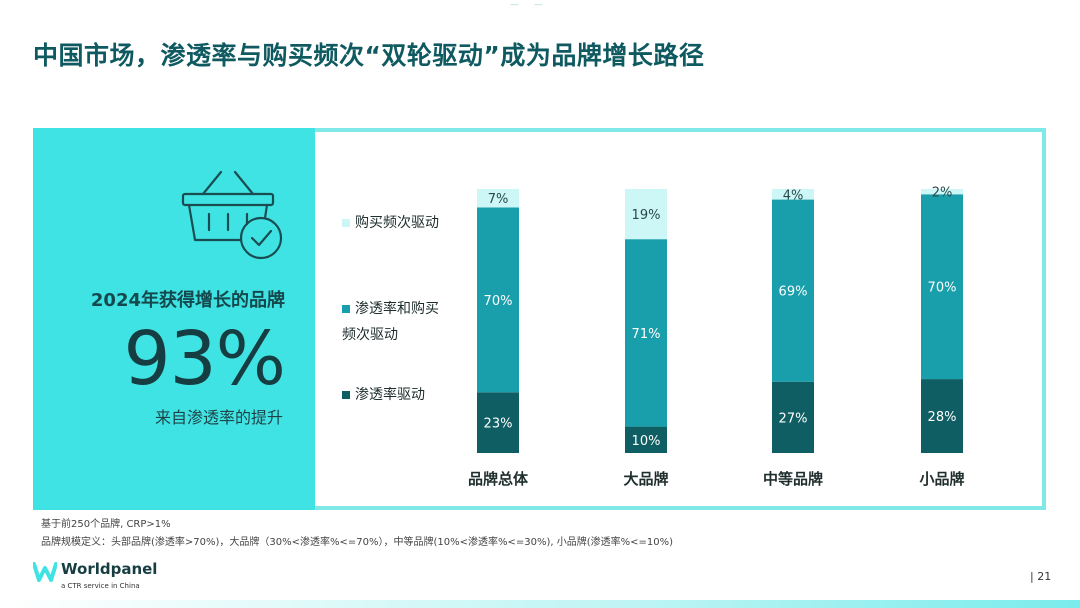 This screenshot has height=608, width=1080. I want to click on data-label-frequency-3: 4%, so click(793, 195).